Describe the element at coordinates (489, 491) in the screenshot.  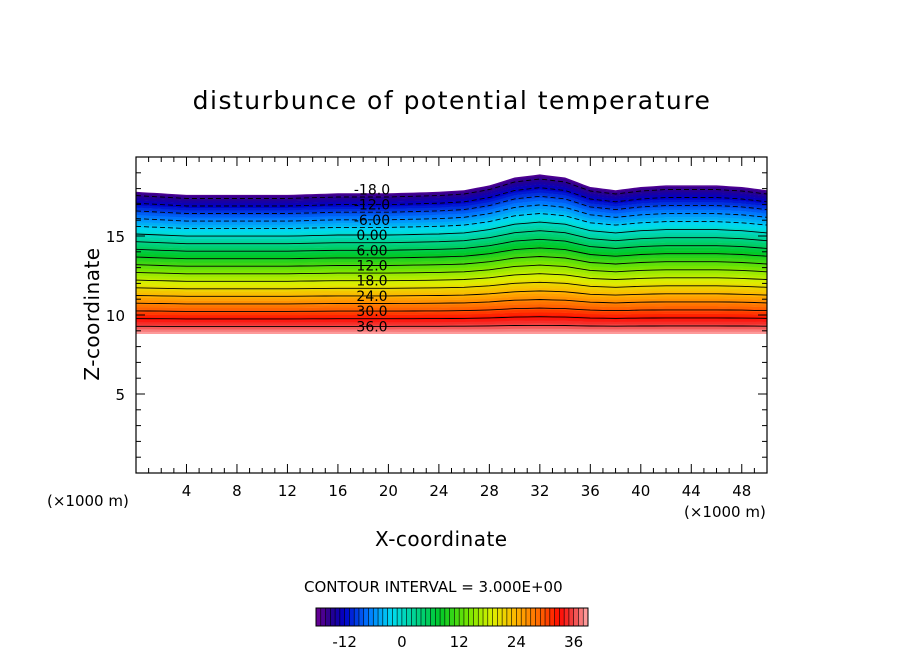
I see `x-tick-label: 28` at that location.